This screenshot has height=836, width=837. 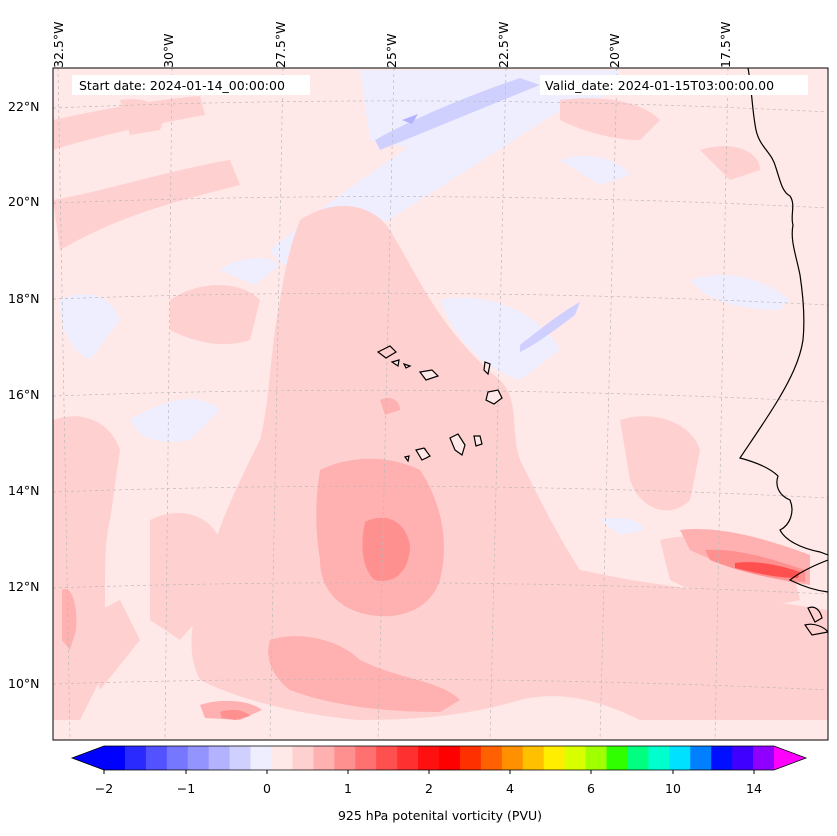 What do you see at coordinates (754, 788) in the screenshot?
I see `colorbar-tick-label: 14` at bounding box center [754, 788].